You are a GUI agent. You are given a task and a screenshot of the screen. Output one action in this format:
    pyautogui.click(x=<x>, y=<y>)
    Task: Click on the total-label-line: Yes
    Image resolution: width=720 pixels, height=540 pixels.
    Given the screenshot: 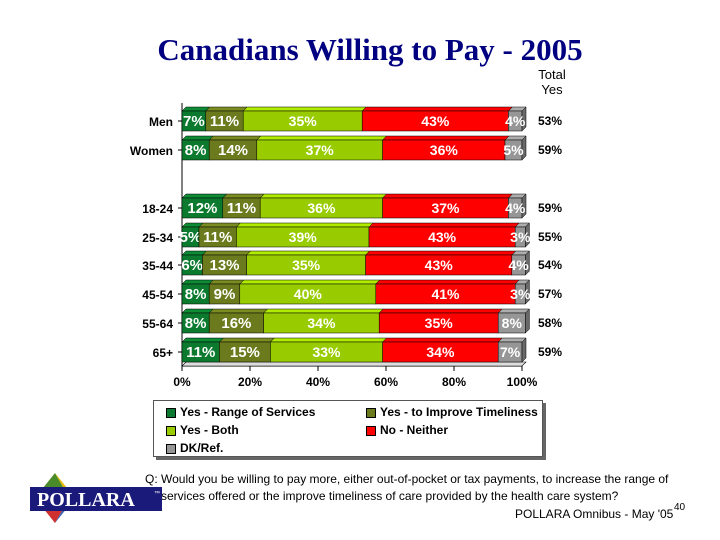 What is the action you would take?
    pyautogui.click(x=552, y=89)
    